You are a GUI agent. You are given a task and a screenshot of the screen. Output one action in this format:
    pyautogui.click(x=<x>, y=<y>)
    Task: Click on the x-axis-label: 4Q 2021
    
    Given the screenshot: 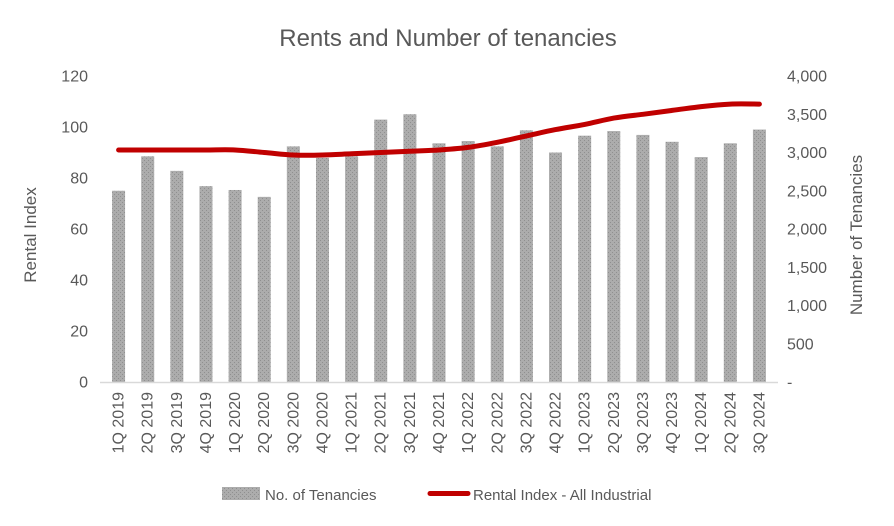 What is the action you would take?
    pyautogui.click(x=439, y=422)
    